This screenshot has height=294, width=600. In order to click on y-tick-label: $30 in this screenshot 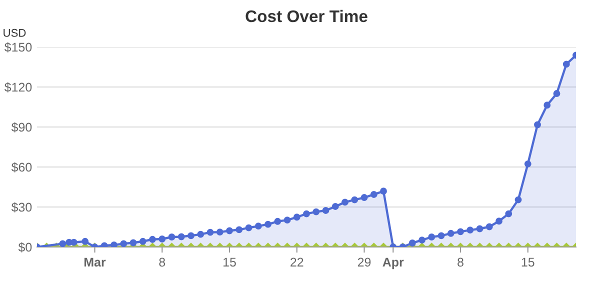, I will do `click(21, 207)`.